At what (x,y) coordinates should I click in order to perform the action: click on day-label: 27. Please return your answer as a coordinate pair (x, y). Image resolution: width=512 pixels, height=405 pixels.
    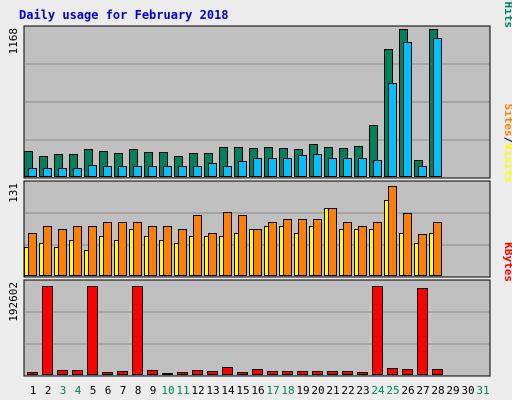
    Looking at the image, I should click on (422, 390).